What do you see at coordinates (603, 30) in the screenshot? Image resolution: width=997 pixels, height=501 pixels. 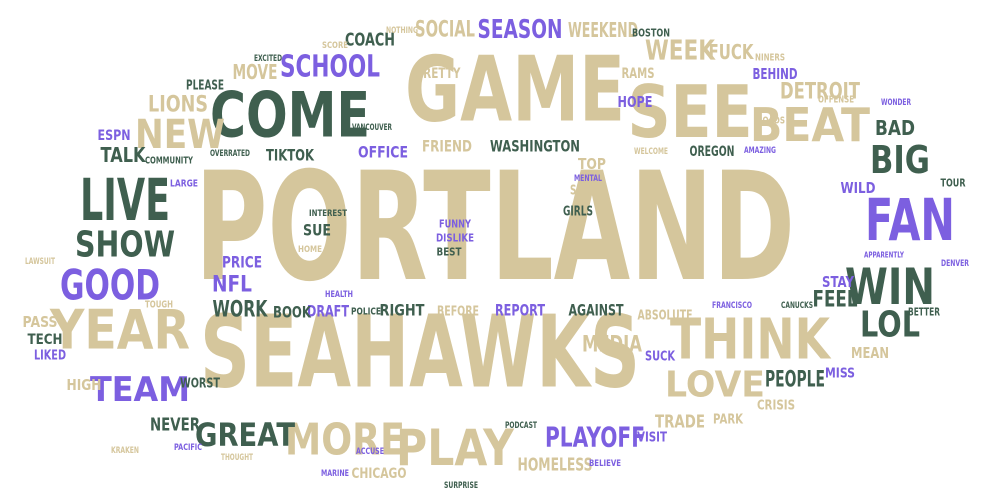 I see `word-weekend: WEEKEND` at bounding box center [603, 30].